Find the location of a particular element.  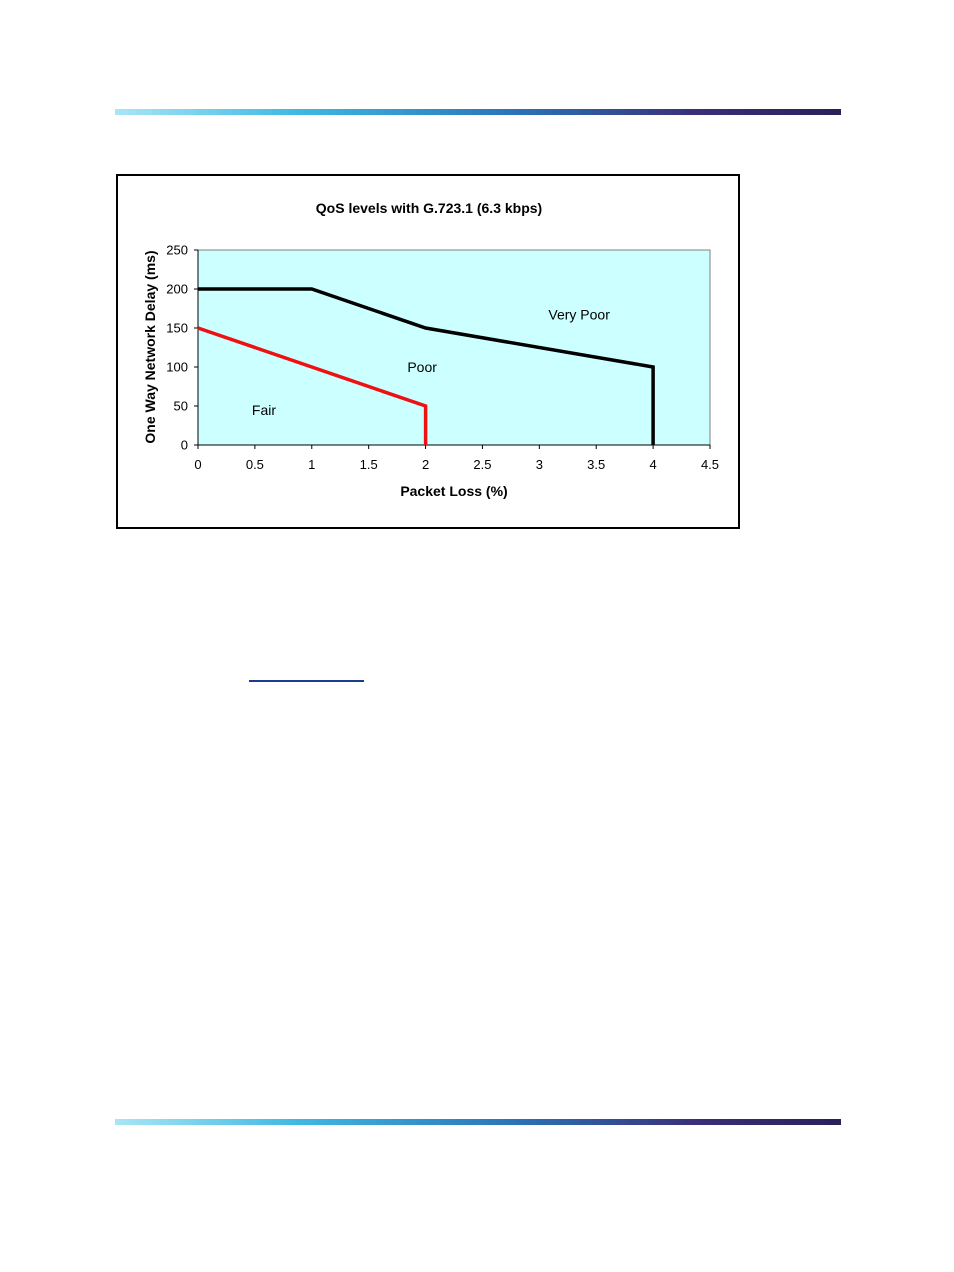

y-tick-label: 50 is located at coordinates (181, 406).